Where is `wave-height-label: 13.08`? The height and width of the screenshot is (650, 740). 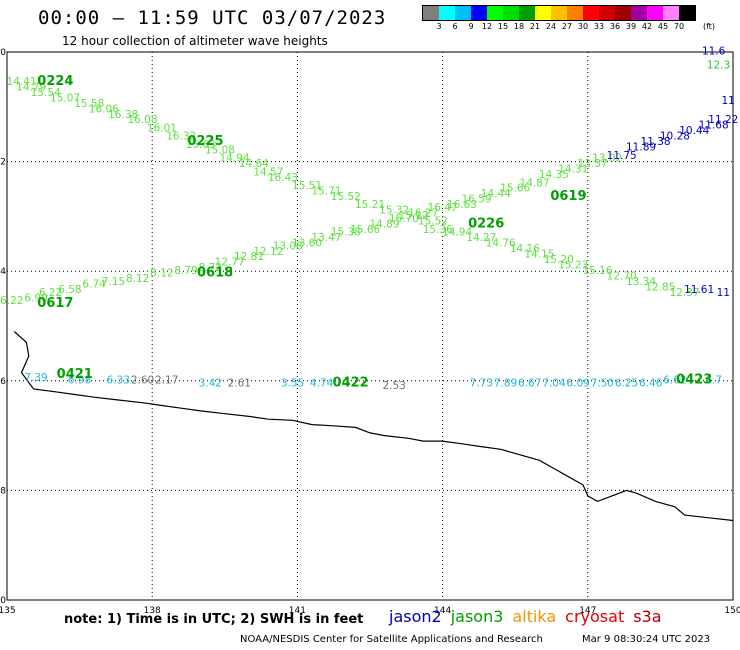 wave-height-label: 13.08 is located at coordinates (288, 246).